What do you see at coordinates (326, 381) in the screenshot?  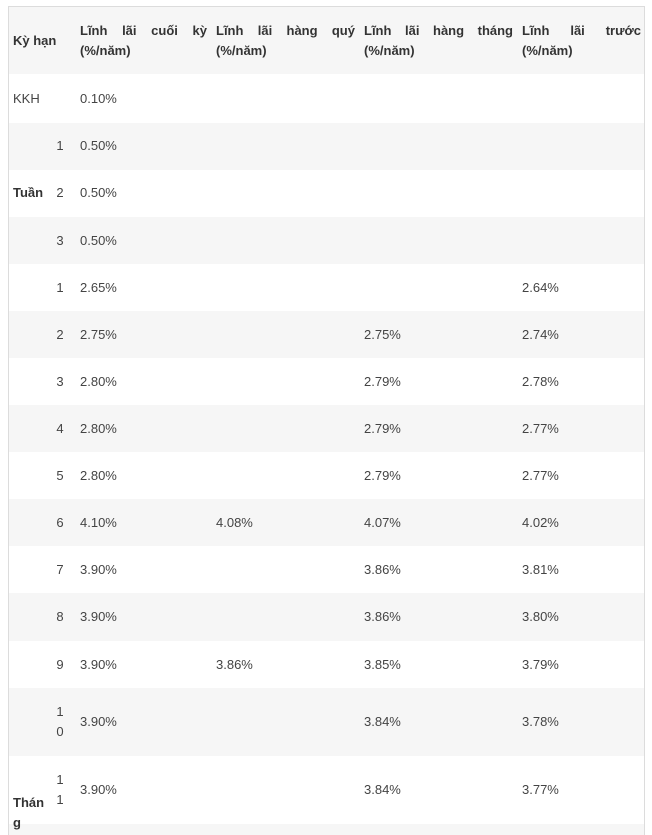 I see `table-row: 3 2.80% 2.79% 2.78%` at bounding box center [326, 381].